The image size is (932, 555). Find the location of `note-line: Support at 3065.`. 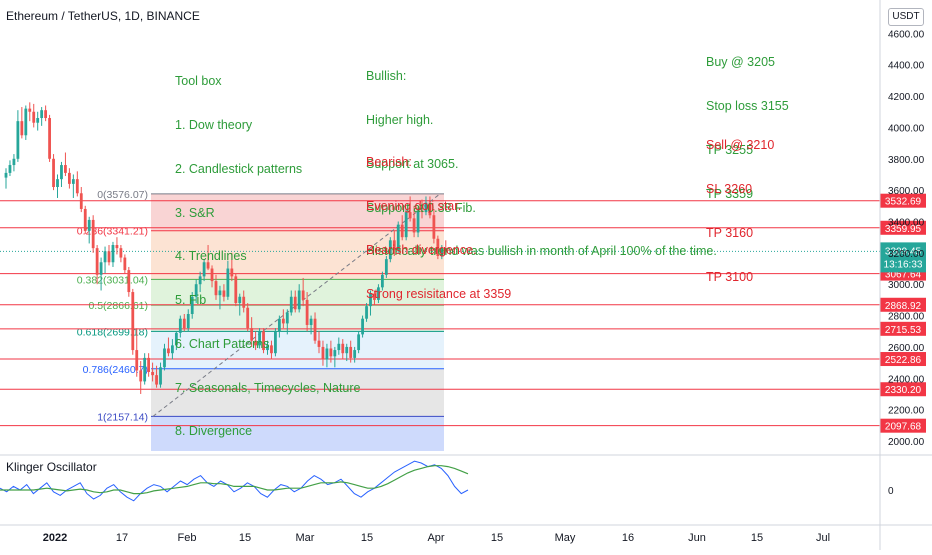

note-line: Support at 3065. is located at coordinates (412, 163).